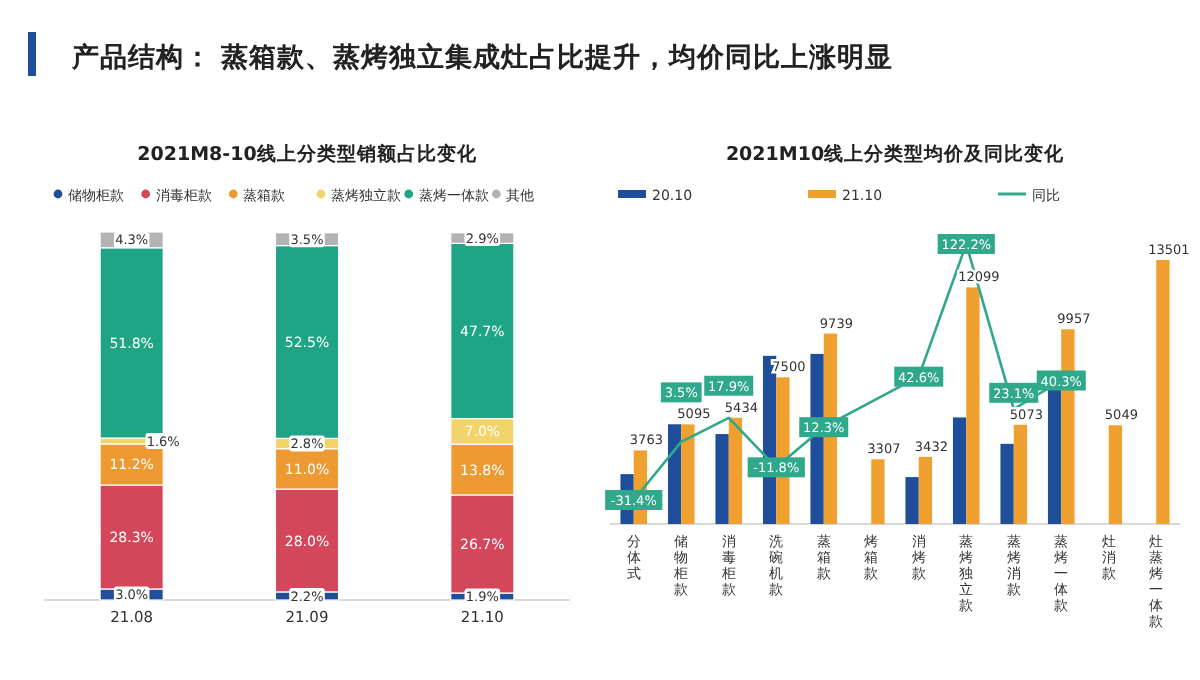 The height and width of the screenshot is (680, 1200). I want to click on chart-title: 2021M8-10线上分类型销额占比变化, so click(308, 154).